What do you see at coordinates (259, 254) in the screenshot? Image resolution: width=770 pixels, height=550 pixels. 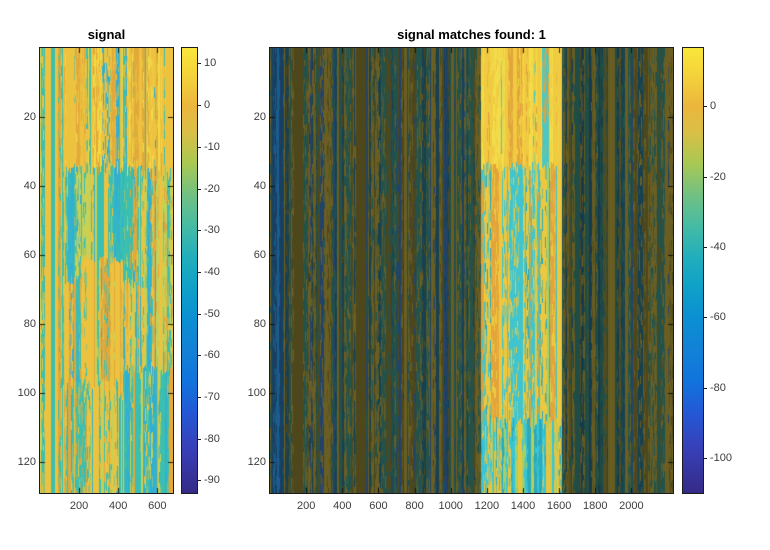 I see `right-y-tick-label: 60` at bounding box center [259, 254].